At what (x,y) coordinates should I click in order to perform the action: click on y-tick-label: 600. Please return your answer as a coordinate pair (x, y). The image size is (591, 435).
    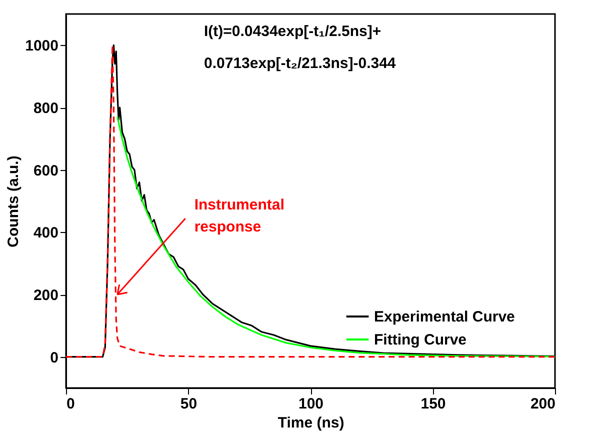
    Looking at the image, I should click on (45, 171).